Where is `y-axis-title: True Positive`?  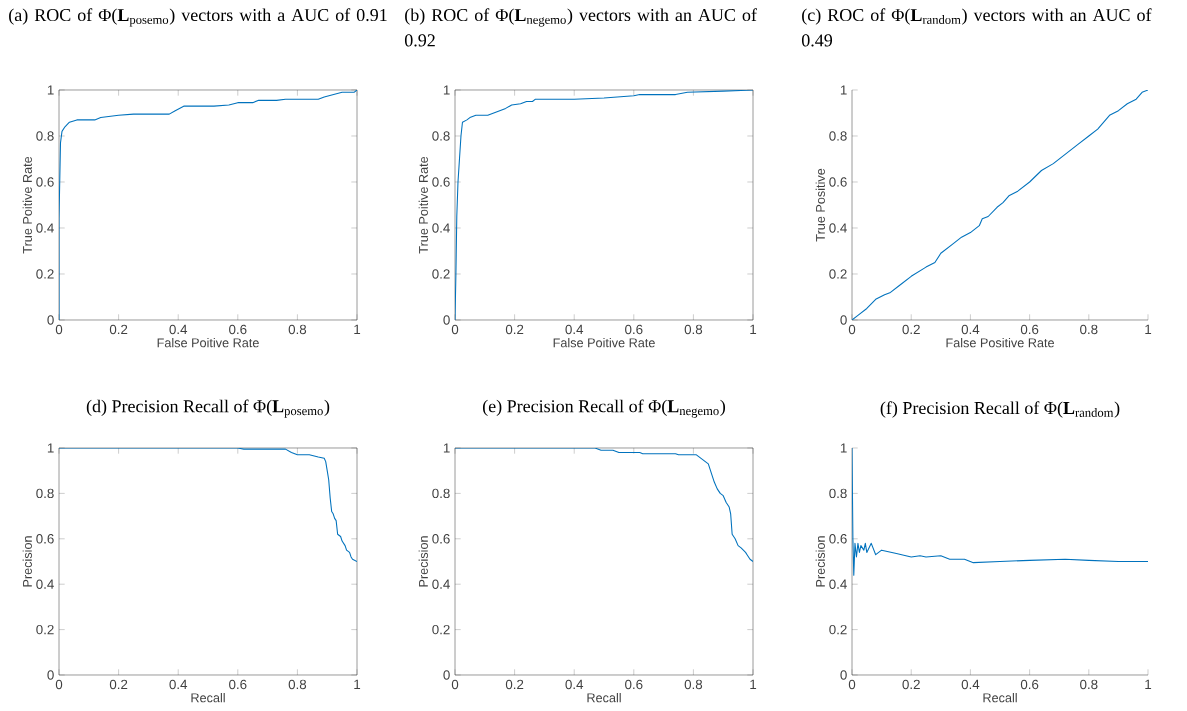
y-axis-title: True Positive is located at coordinates (820, 205).